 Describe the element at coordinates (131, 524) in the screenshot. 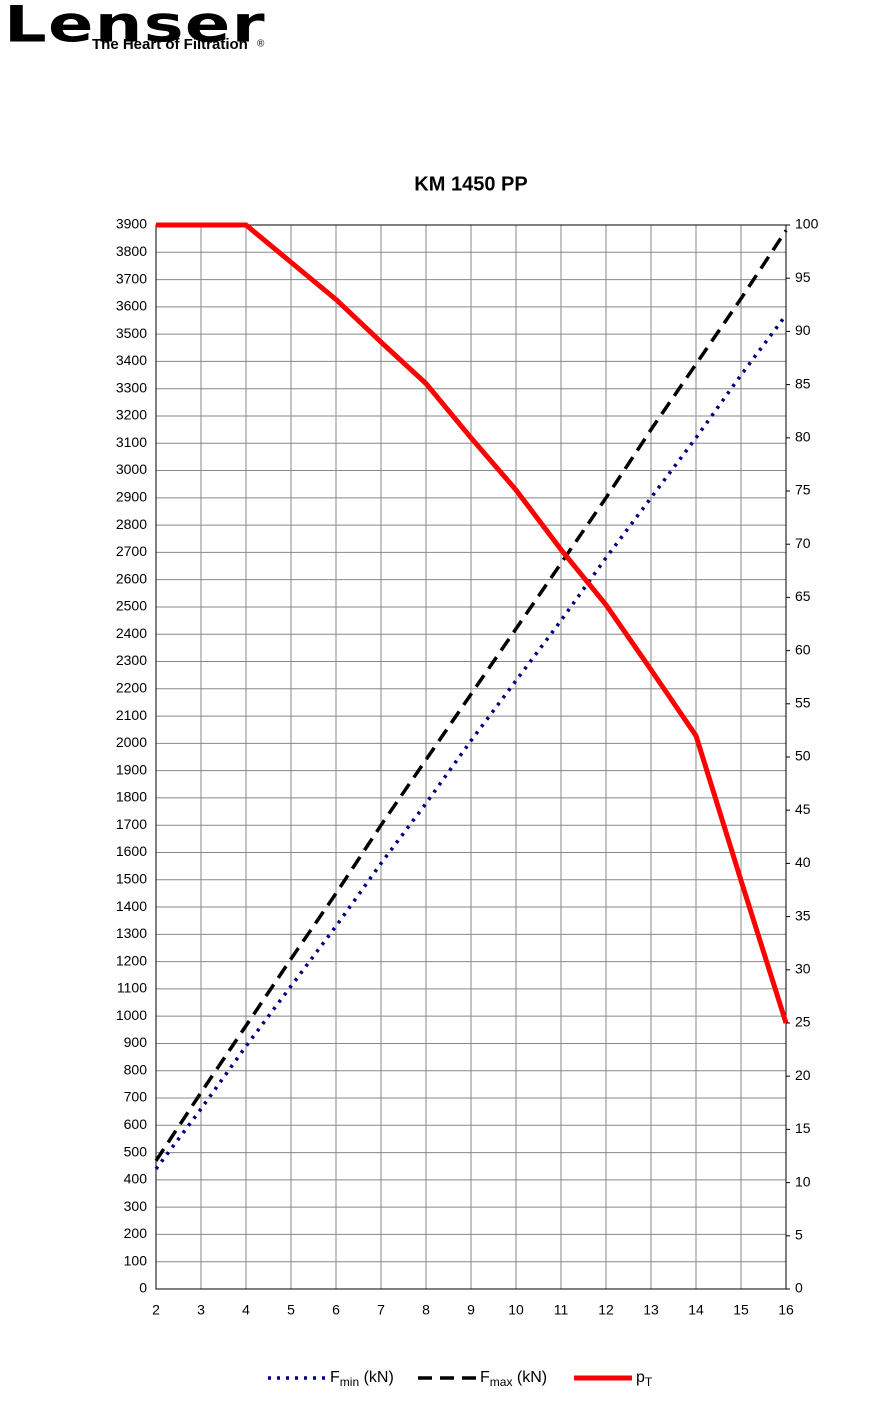

I see `y-tick-label: 2800` at that location.